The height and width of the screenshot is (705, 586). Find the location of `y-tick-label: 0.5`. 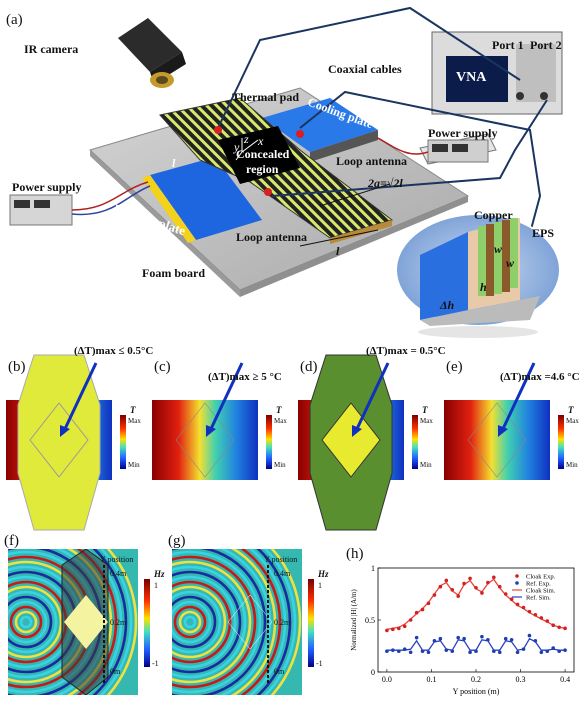

y-tick-label: 0.5 is located at coordinates (370, 620).